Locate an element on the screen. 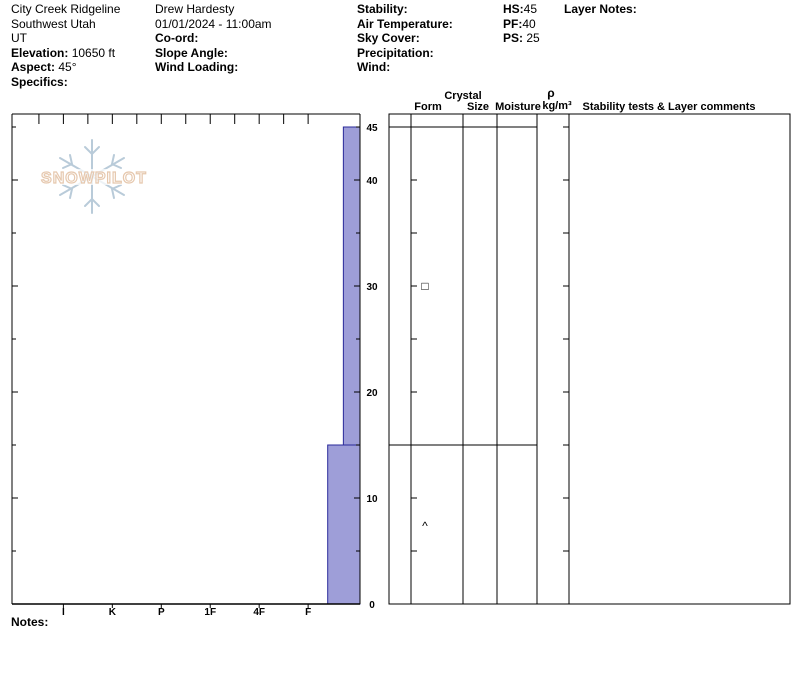 This screenshot has height=676, width=800. x-tick-label: F is located at coordinates (308, 612).